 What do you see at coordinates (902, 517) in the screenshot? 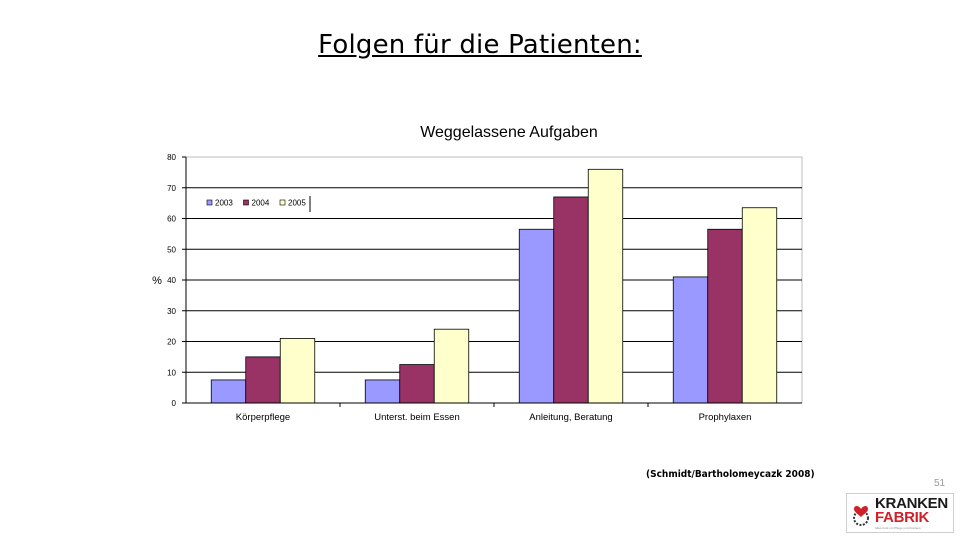
I see `logo-text-bottom: FABRIK` at bounding box center [902, 517].